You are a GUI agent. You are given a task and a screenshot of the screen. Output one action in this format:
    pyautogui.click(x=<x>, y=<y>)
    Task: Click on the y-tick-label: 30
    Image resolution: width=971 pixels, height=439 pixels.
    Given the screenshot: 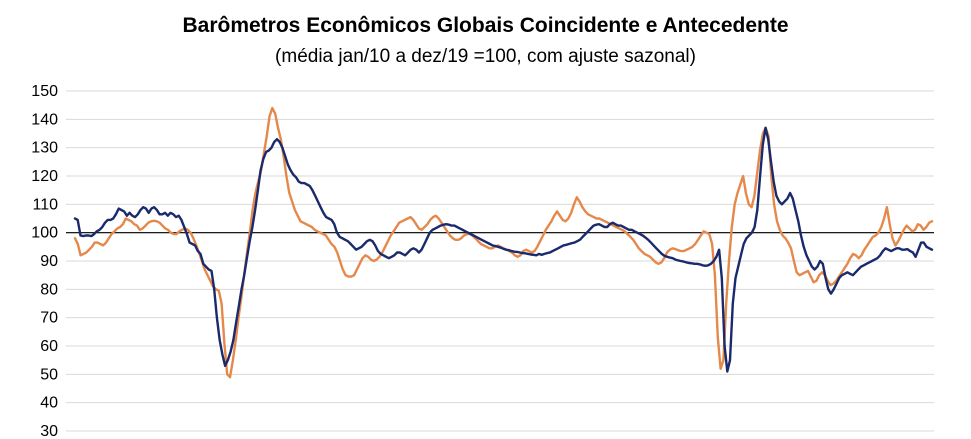 What is the action you would take?
    pyautogui.click(x=49, y=431)
    